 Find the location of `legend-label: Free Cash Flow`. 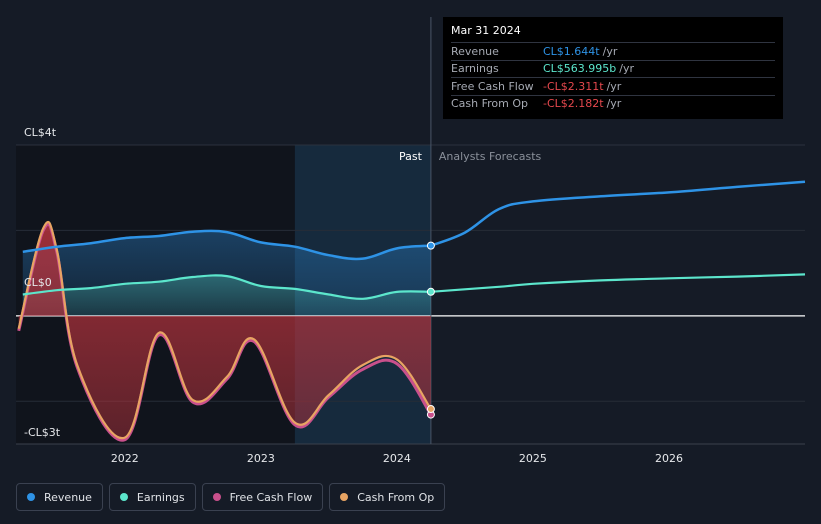

legend-label: Free Cash Flow is located at coordinates (271, 497).